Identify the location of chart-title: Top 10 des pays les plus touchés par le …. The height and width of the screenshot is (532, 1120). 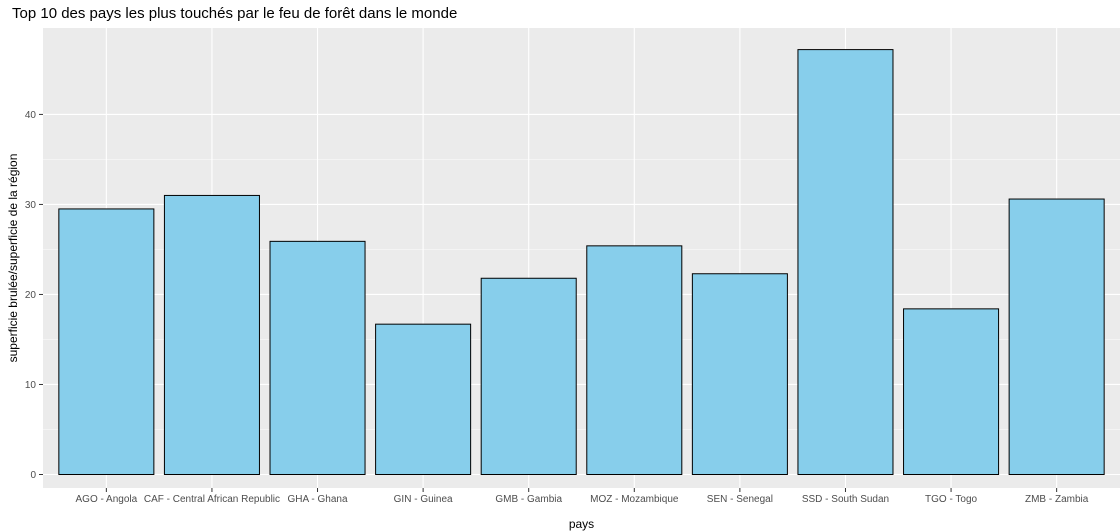
(234, 13).